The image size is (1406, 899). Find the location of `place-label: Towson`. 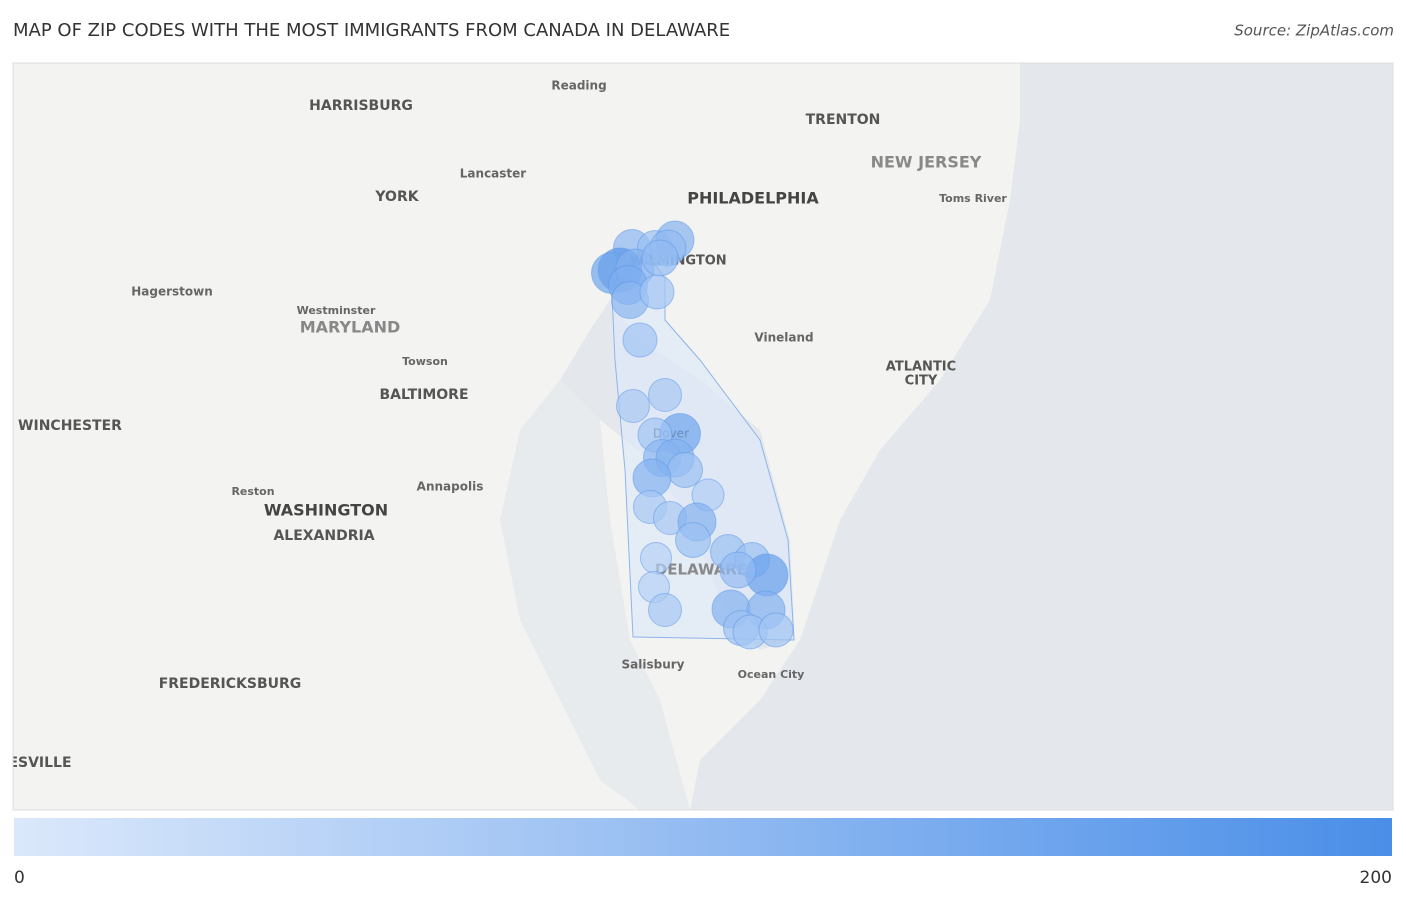

place-label: Towson is located at coordinates (425, 361).